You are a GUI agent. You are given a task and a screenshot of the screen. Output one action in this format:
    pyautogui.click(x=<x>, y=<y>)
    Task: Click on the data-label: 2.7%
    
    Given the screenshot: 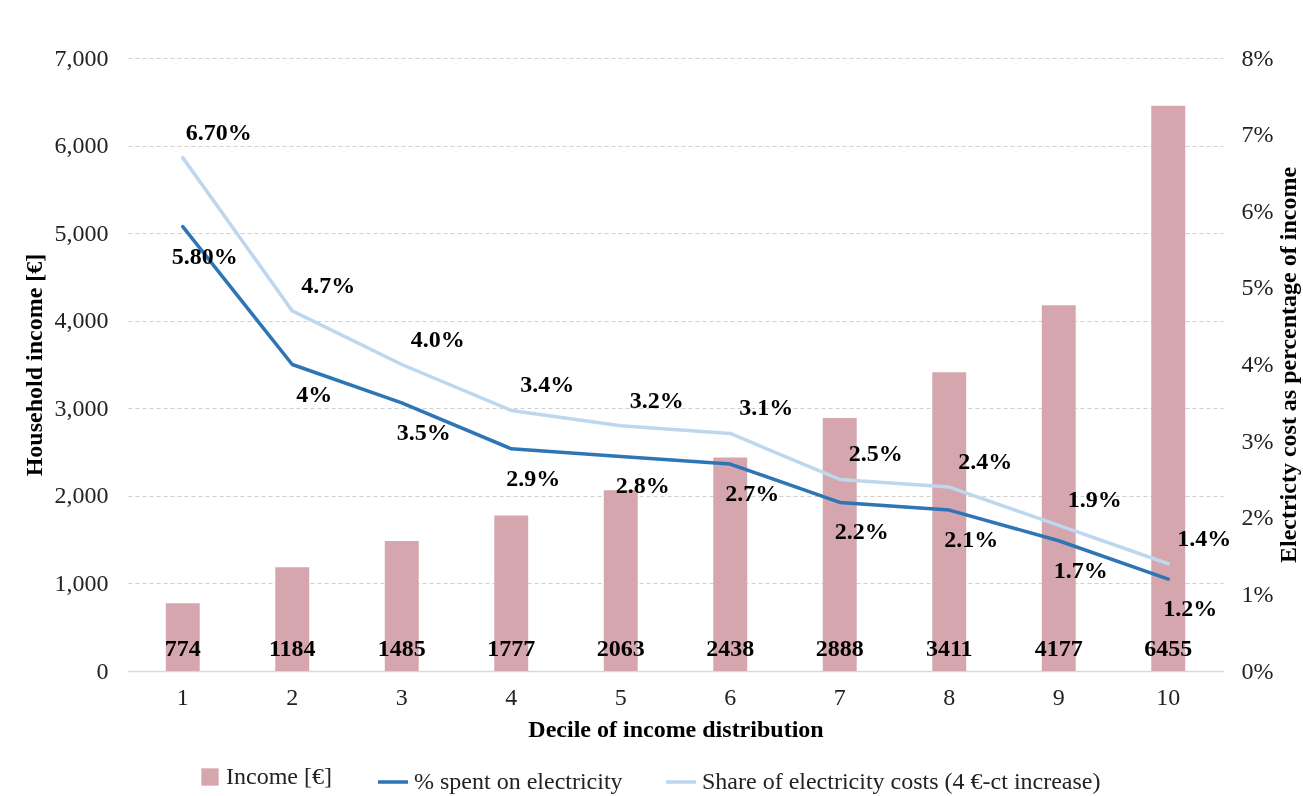 What is the action you would take?
    pyautogui.click(x=752, y=493)
    